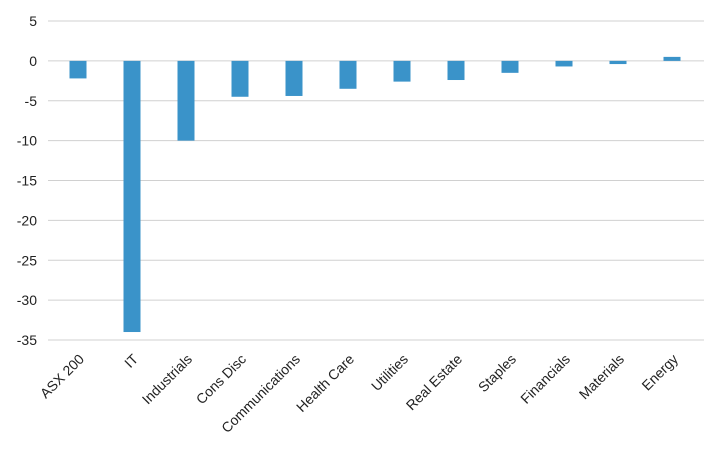 This screenshot has height=471, width=716. Describe the element at coordinates (389, 372) in the screenshot. I see `x-category-label: Utilities` at that location.